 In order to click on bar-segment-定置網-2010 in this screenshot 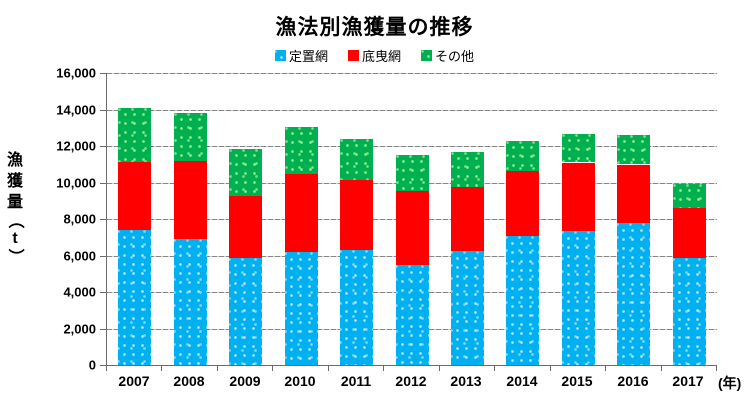, I will do `click(301, 308)`.